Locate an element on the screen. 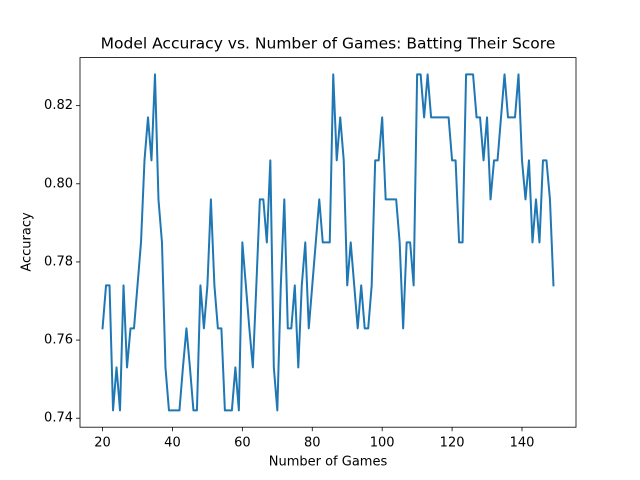  x-tick-label: 40 is located at coordinates (172, 443).